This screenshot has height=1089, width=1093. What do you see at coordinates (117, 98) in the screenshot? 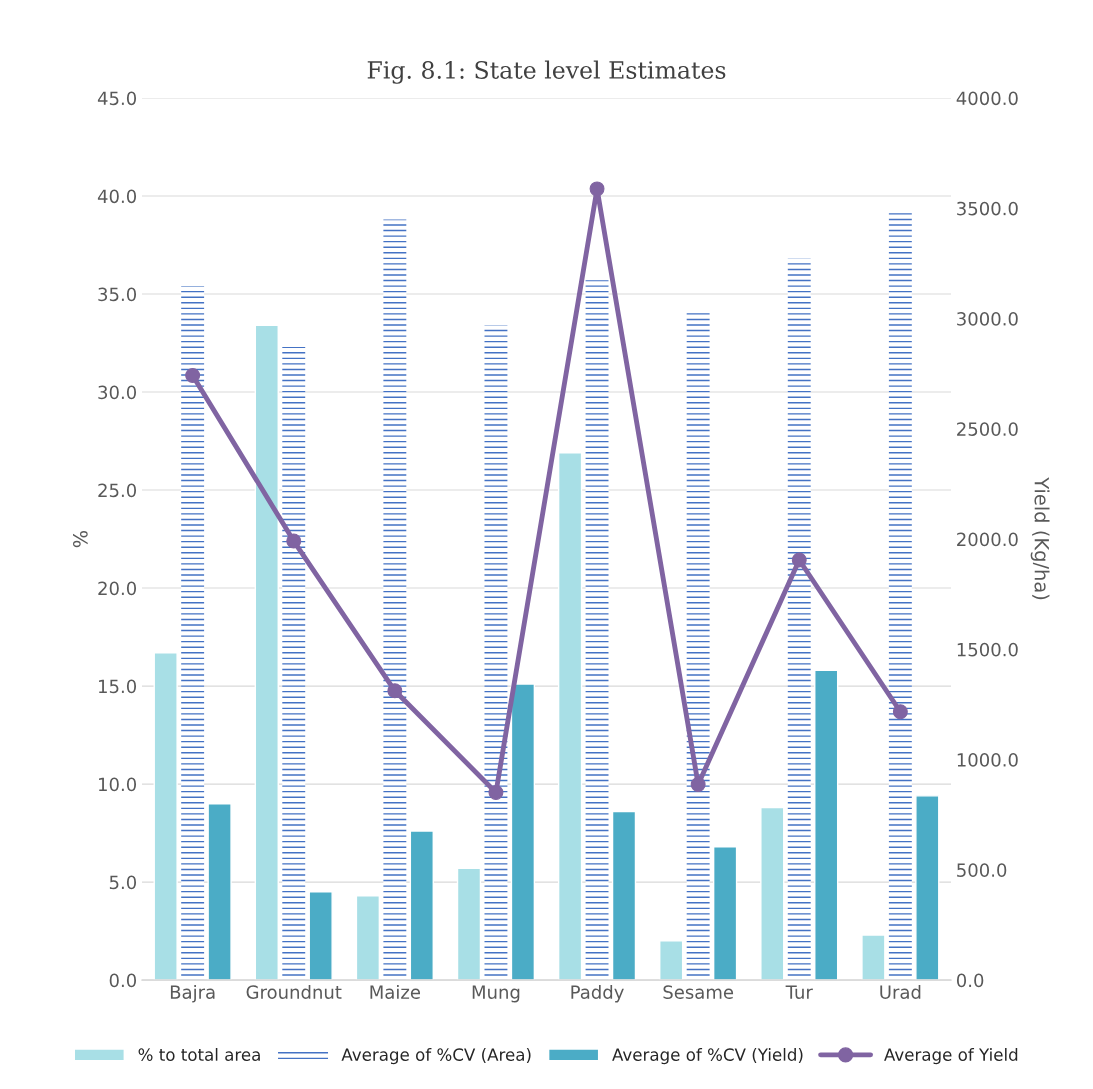
I see `y-tick-label: 45.0` at bounding box center [117, 98].